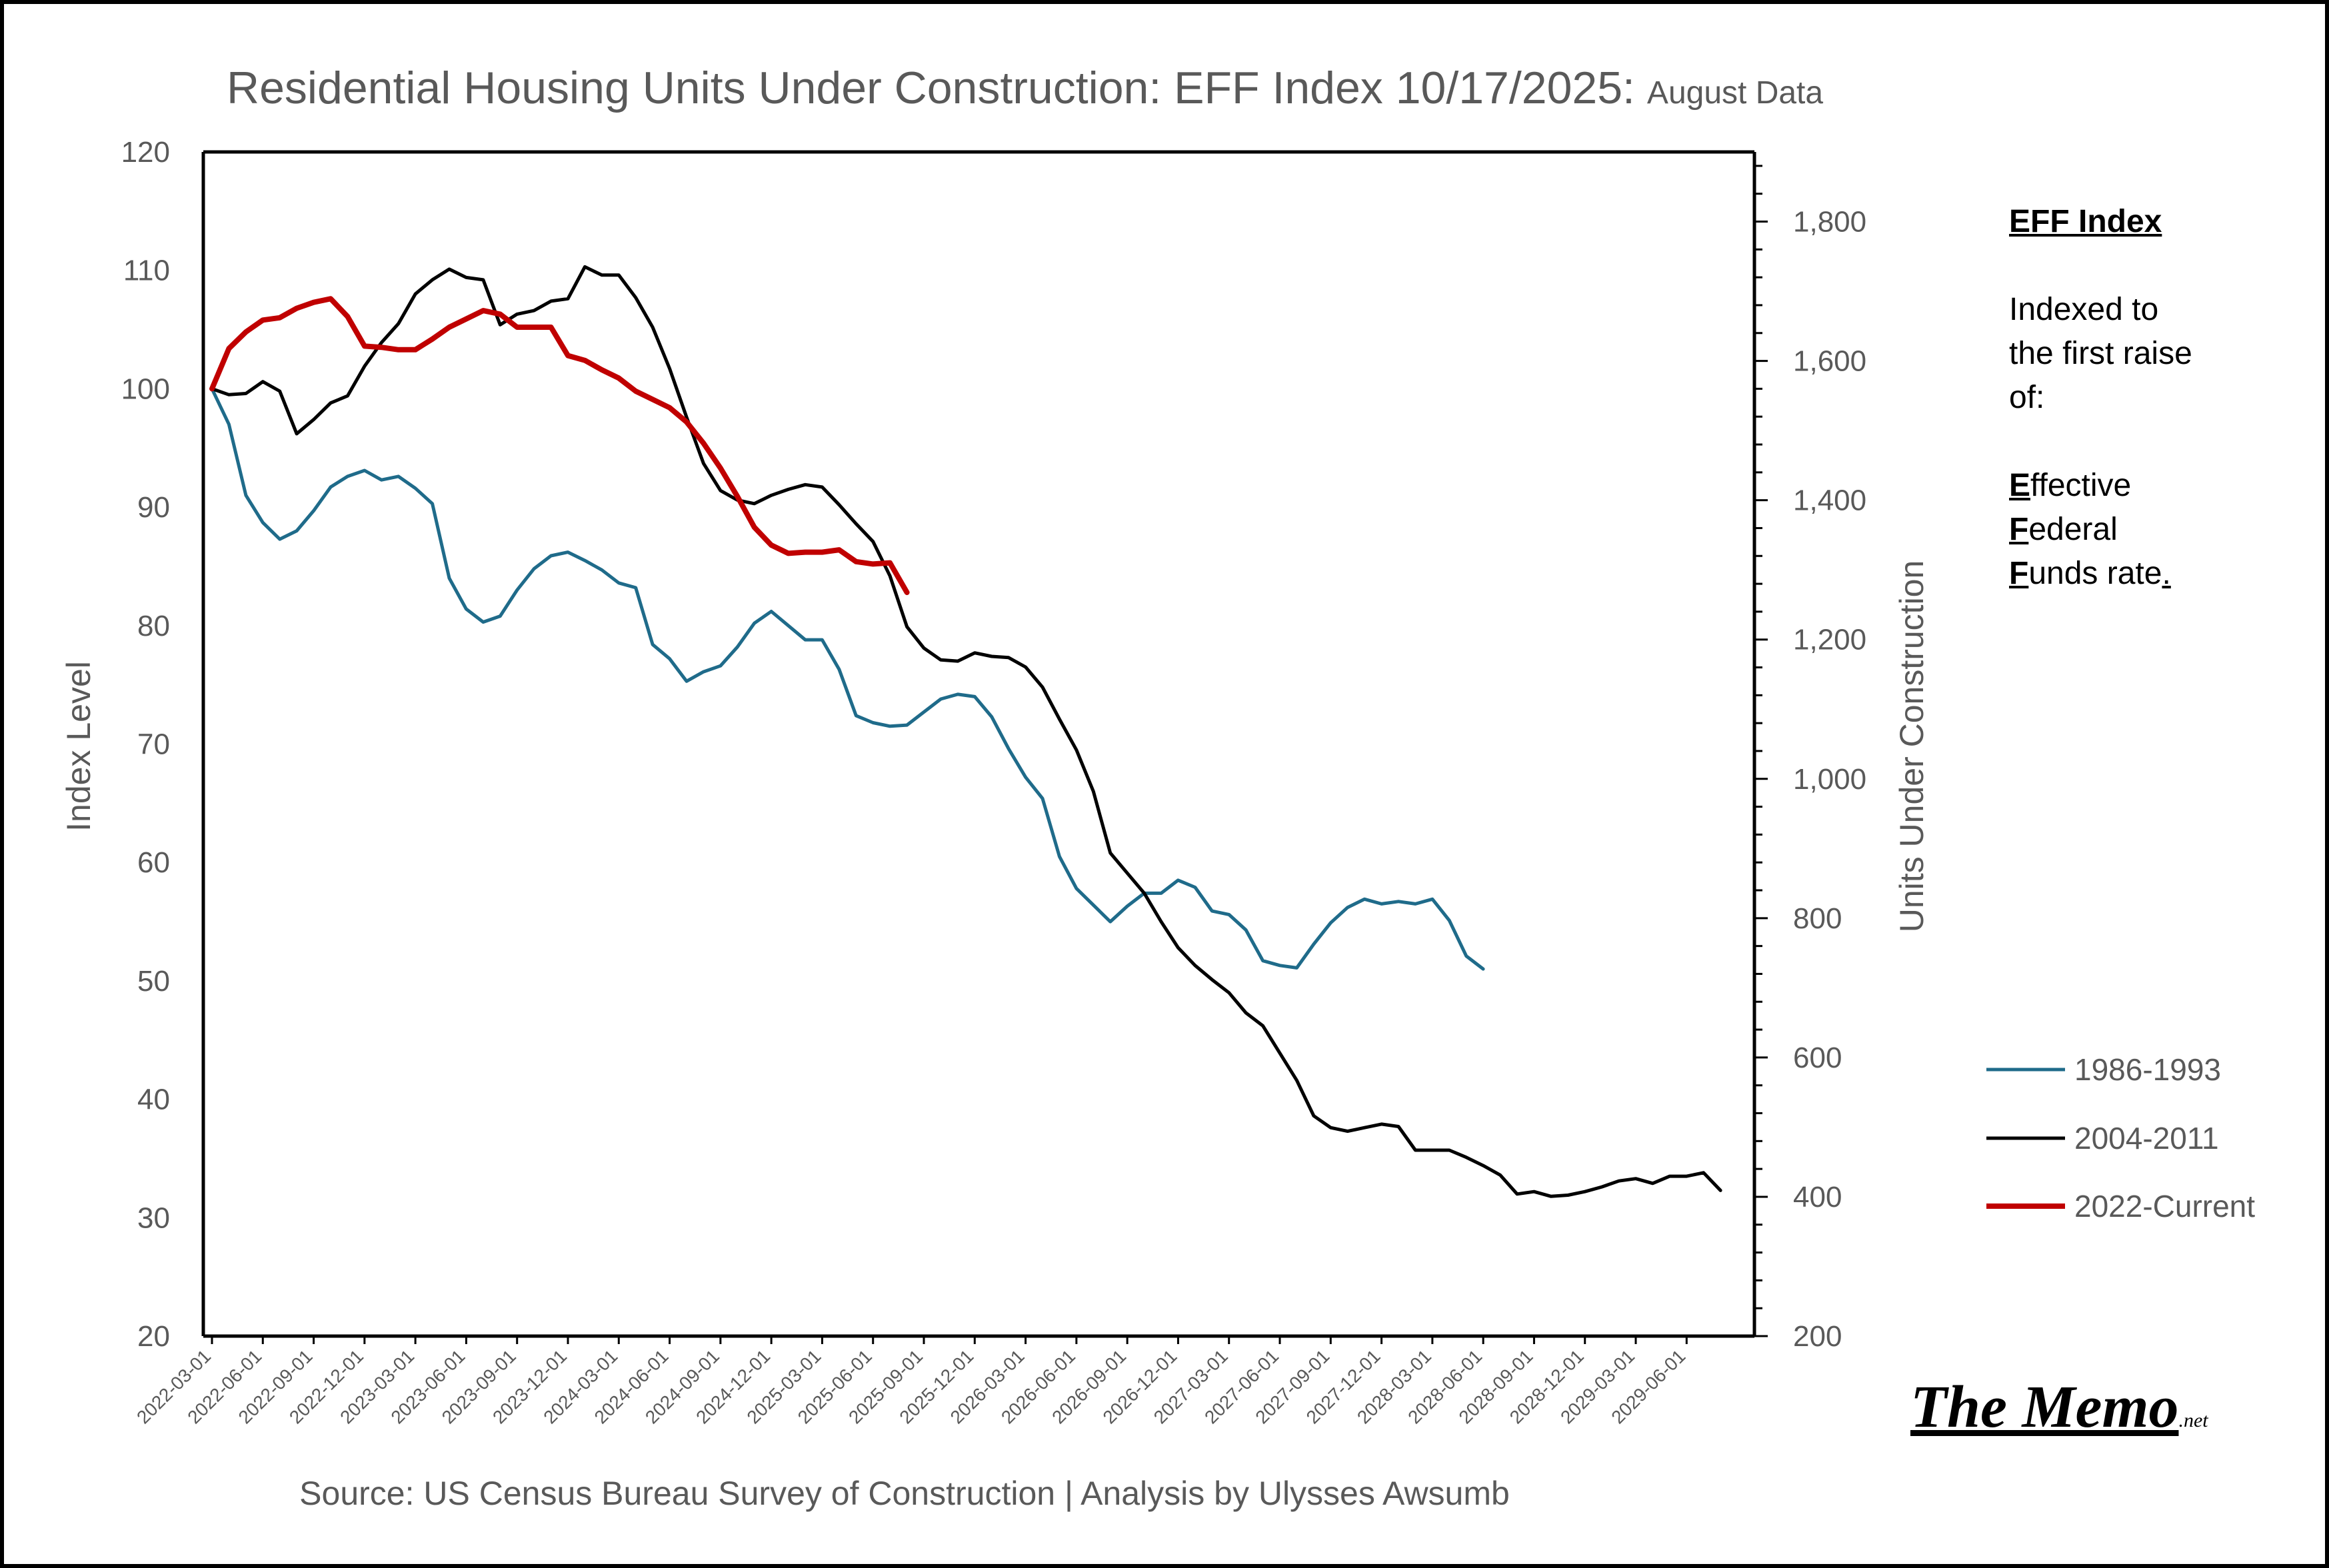 This screenshot has width=2329, height=1568. What do you see at coordinates (559, 446) in the screenshot?
I see `series-line-2022-current` at bounding box center [559, 446].